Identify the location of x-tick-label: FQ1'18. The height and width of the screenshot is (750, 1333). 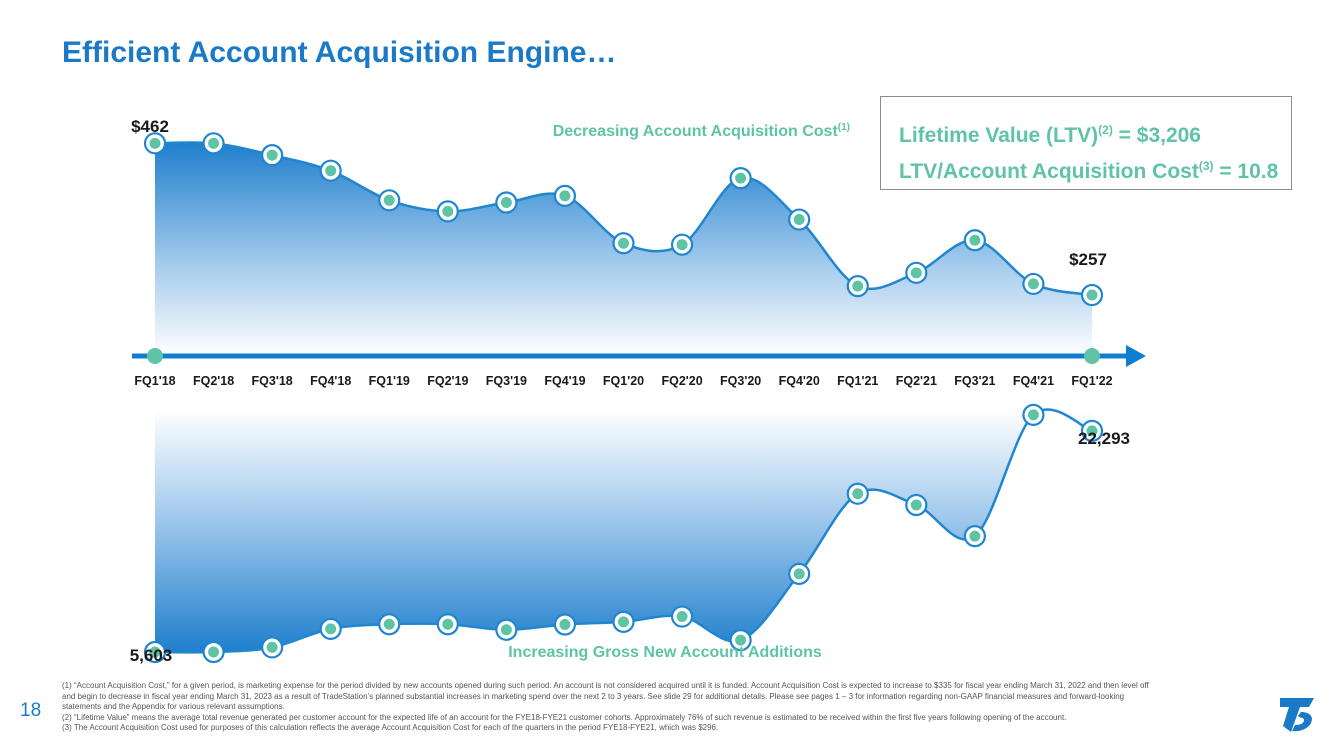
(154, 381).